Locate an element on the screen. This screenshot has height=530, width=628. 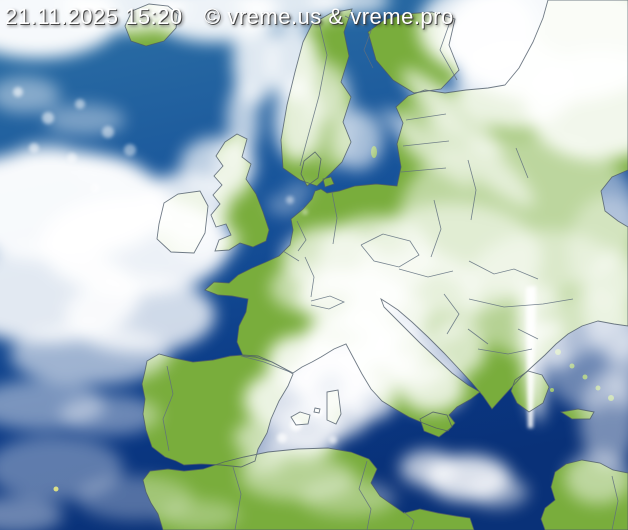
cloud-central-europe is located at coordinates (350, 283).